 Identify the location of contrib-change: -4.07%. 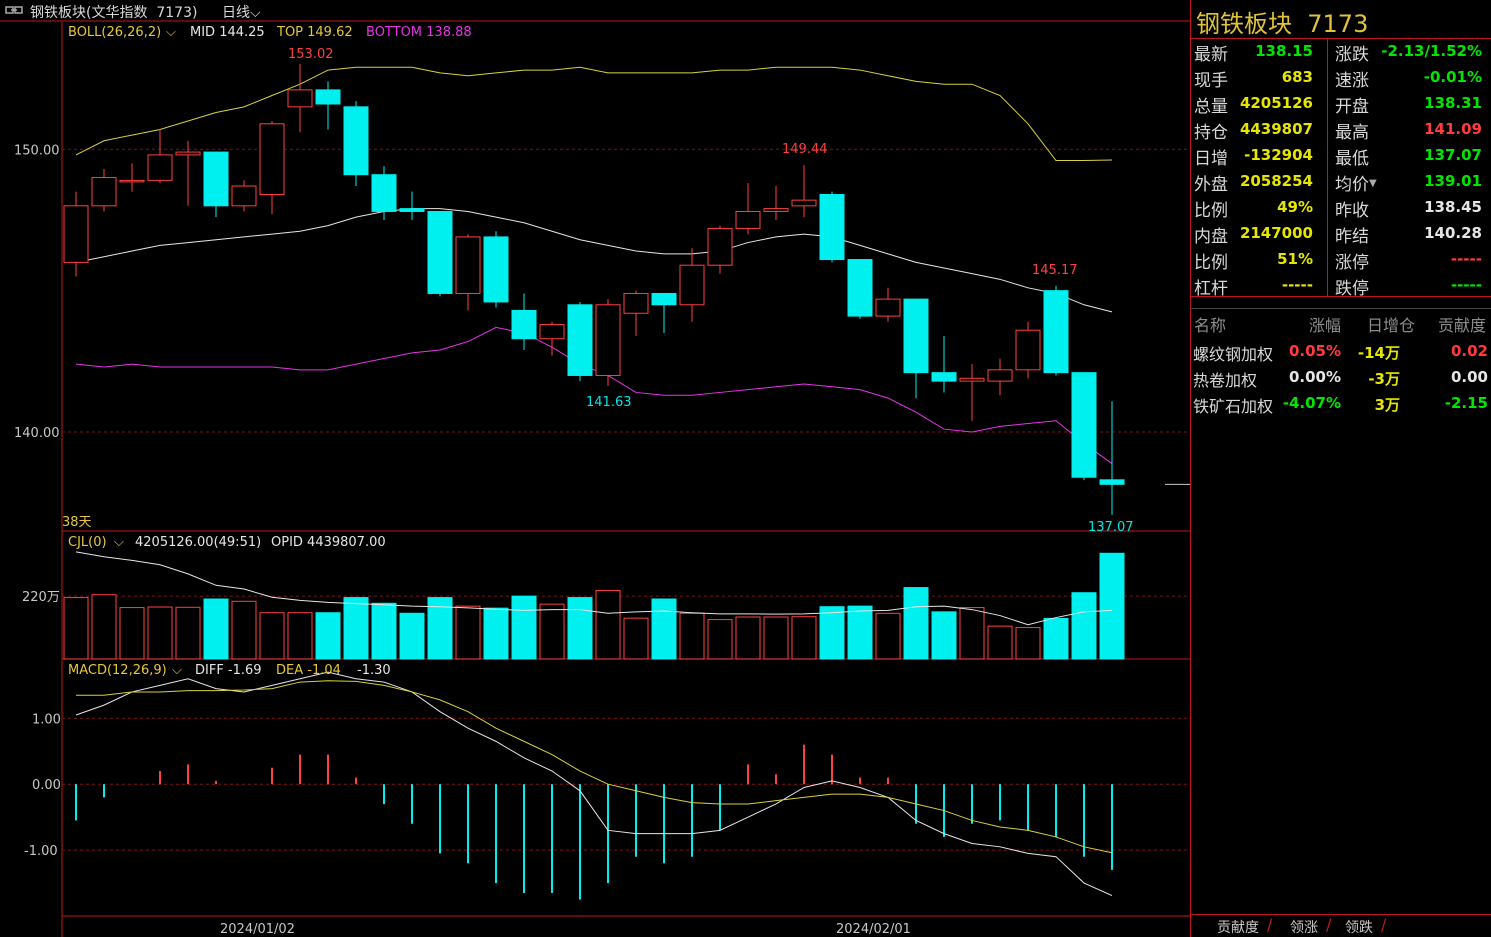
(1311, 403).